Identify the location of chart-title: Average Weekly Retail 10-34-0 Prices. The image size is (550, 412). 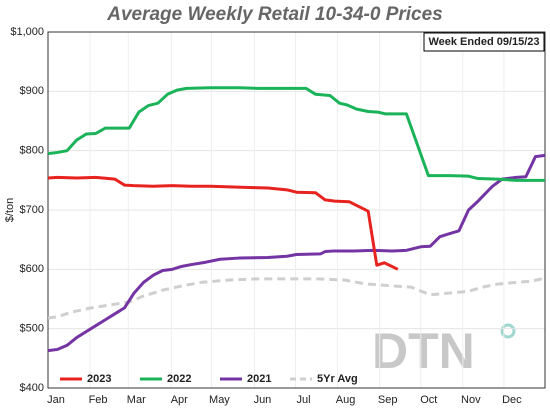
(274, 14).